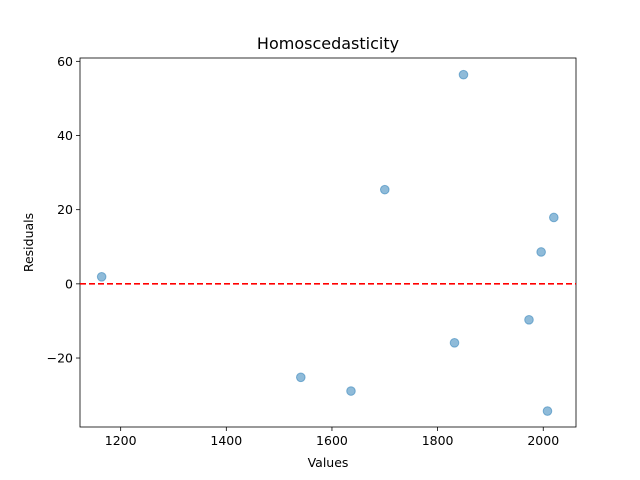 The width and height of the screenshot is (640, 480). Describe the element at coordinates (543, 440) in the screenshot. I see `x-tick-label: 2000` at that location.